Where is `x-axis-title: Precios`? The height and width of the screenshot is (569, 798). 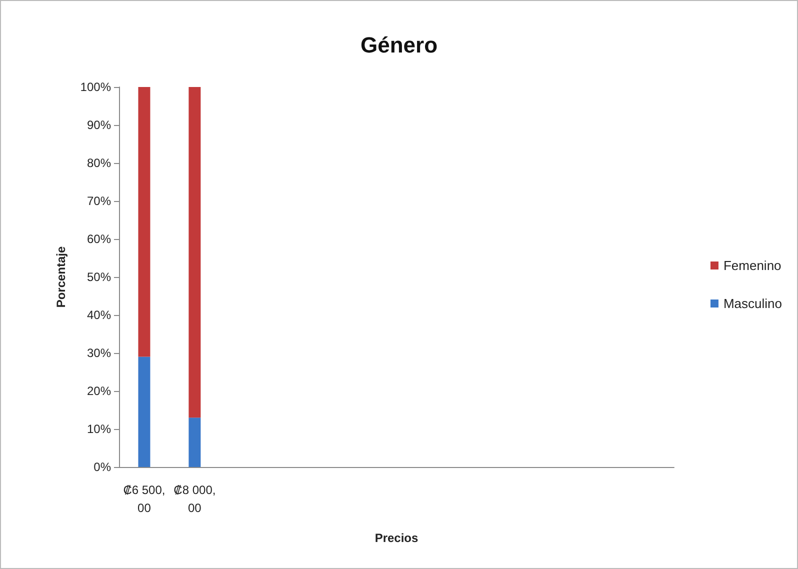
x-axis-title: Precios is located at coordinates (396, 538).